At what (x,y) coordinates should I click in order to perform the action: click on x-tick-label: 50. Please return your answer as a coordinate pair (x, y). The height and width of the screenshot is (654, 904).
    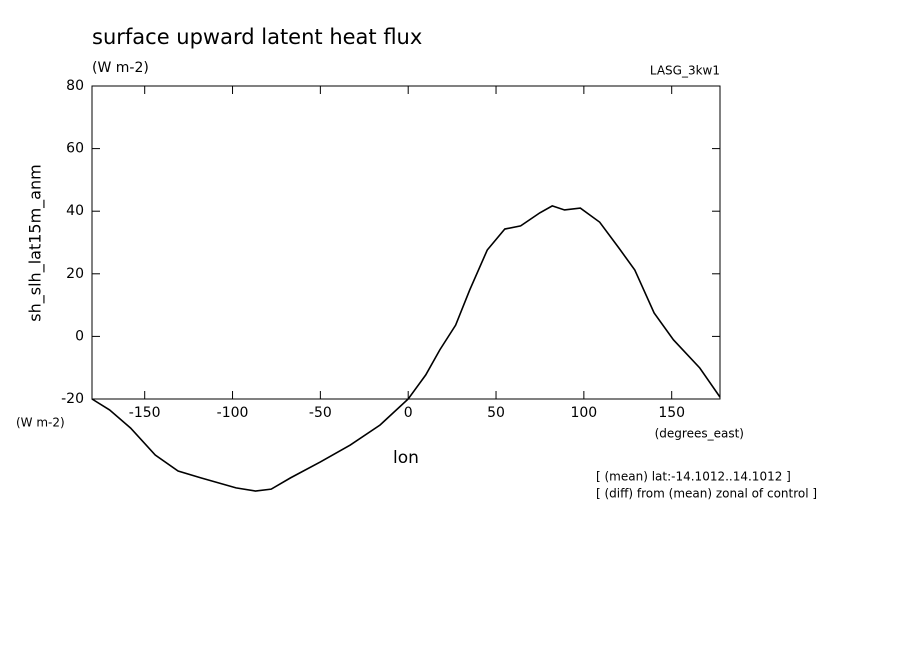
    Looking at the image, I should click on (496, 413).